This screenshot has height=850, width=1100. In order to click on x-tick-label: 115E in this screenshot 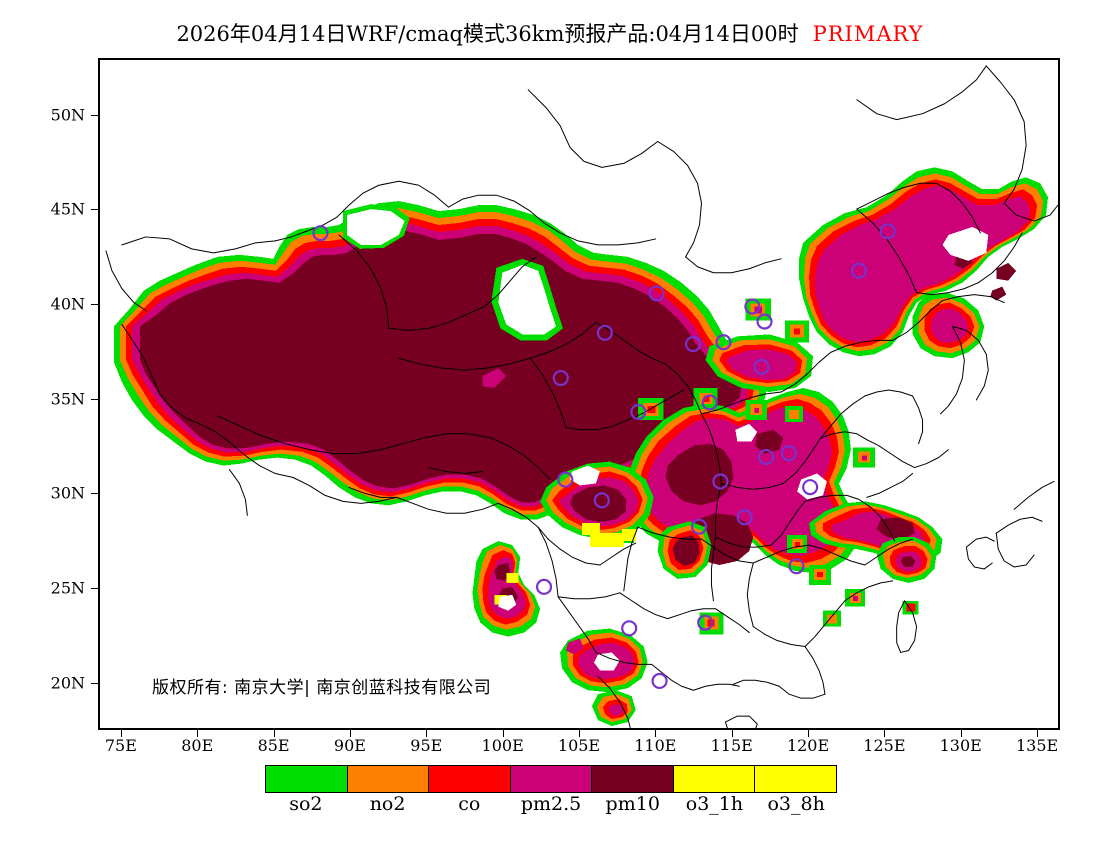, I will do `click(731, 745)`.